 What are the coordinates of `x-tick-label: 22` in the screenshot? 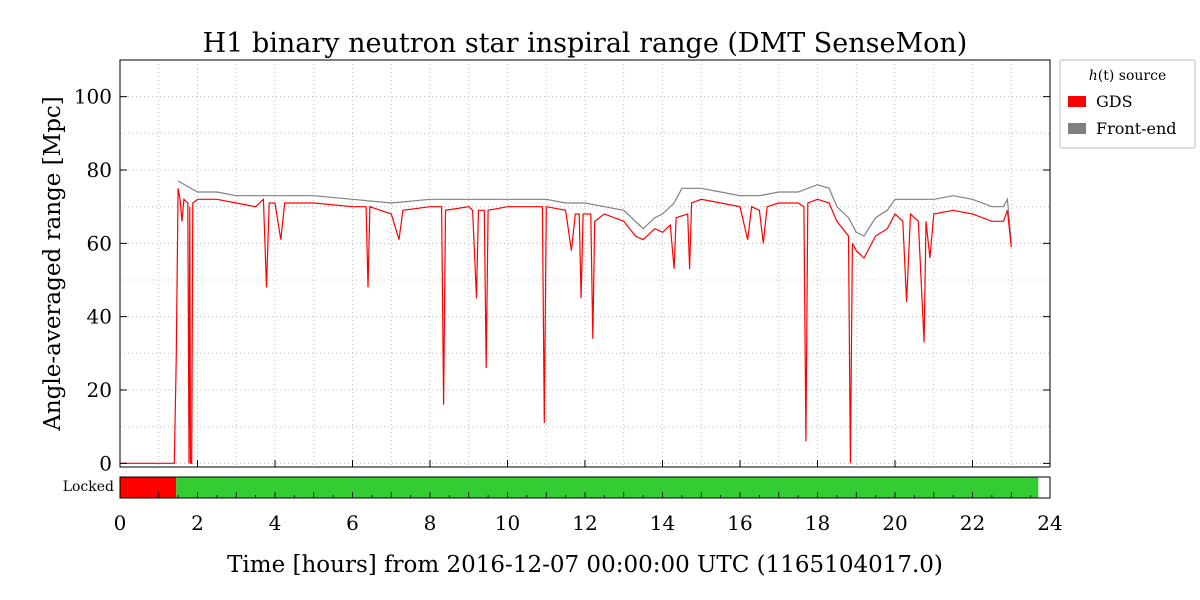 It's located at (972, 523).